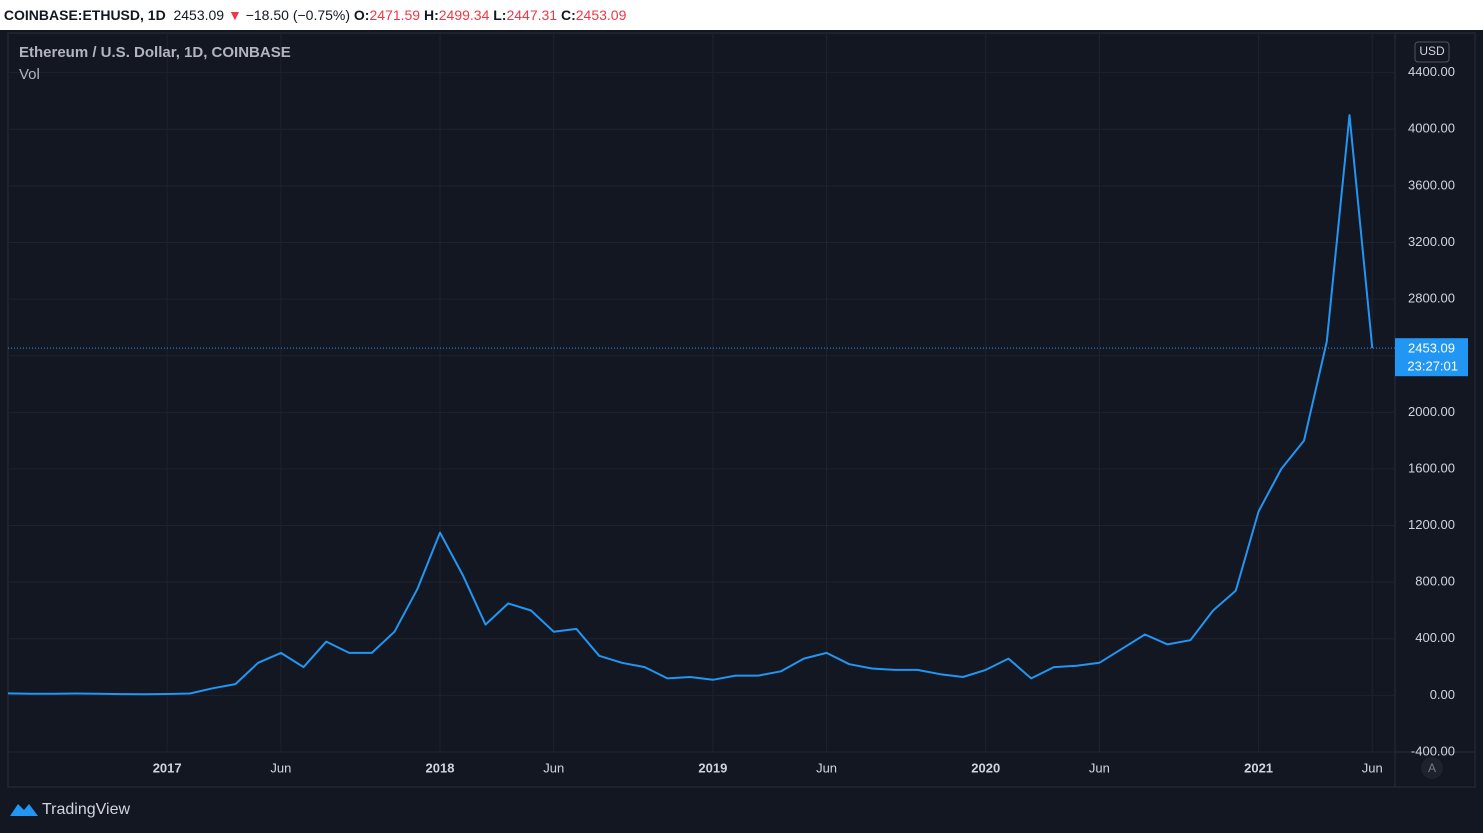  What do you see at coordinates (1431, 241) in the screenshot?
I see `y-tick-label: 3200.00` at bounding box center [1431, 241].